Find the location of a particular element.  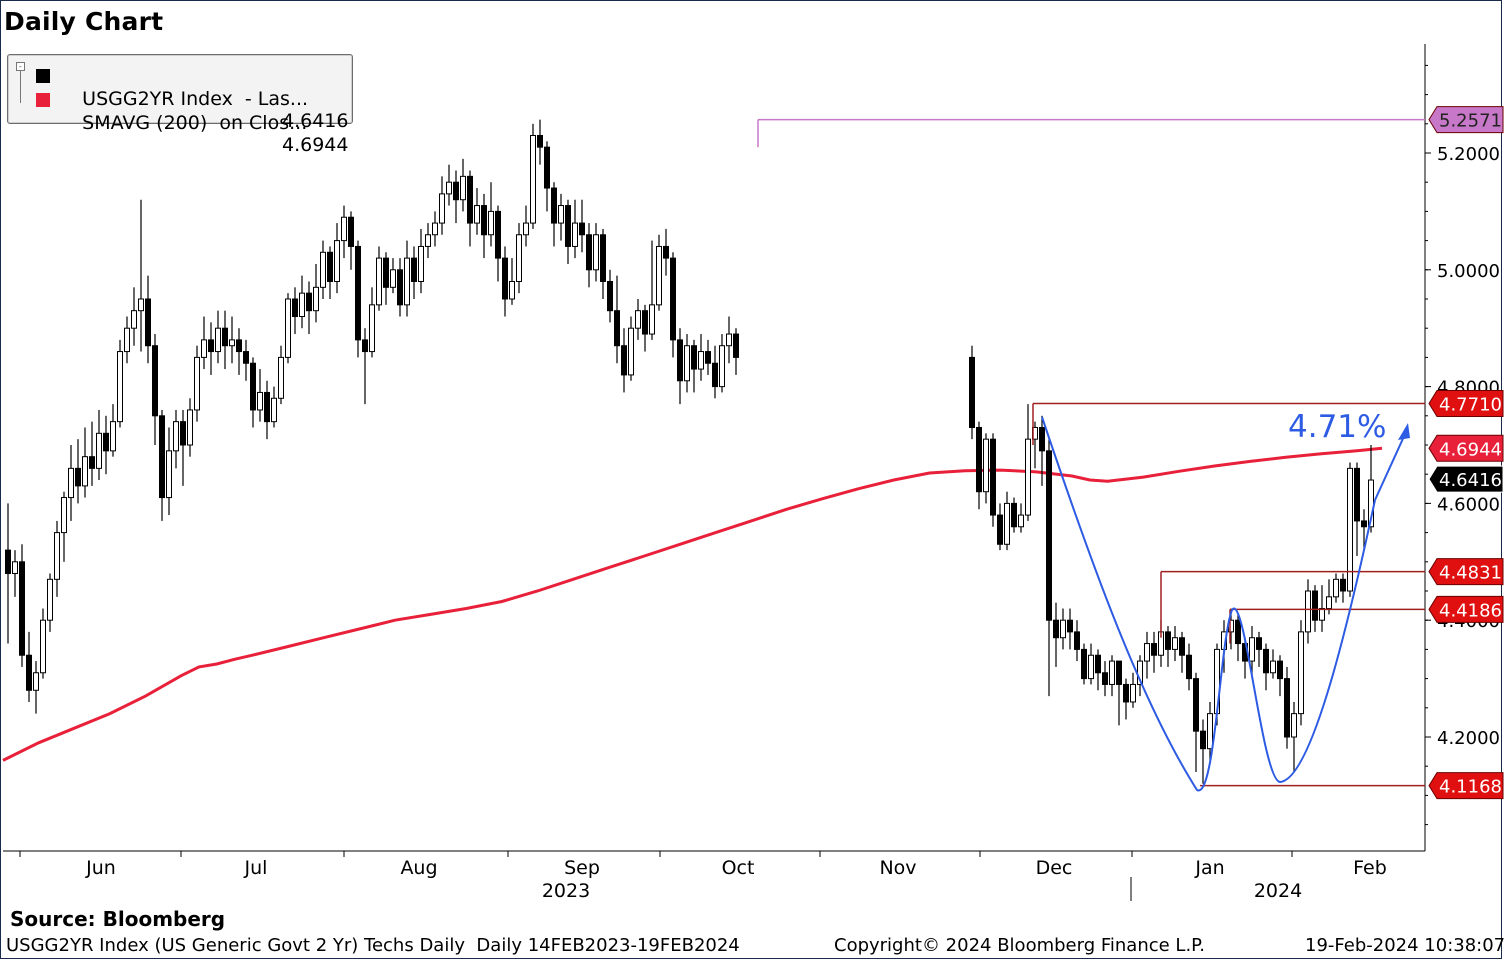

target-annotation: 4.71% is located at coordinates (1337, 427).